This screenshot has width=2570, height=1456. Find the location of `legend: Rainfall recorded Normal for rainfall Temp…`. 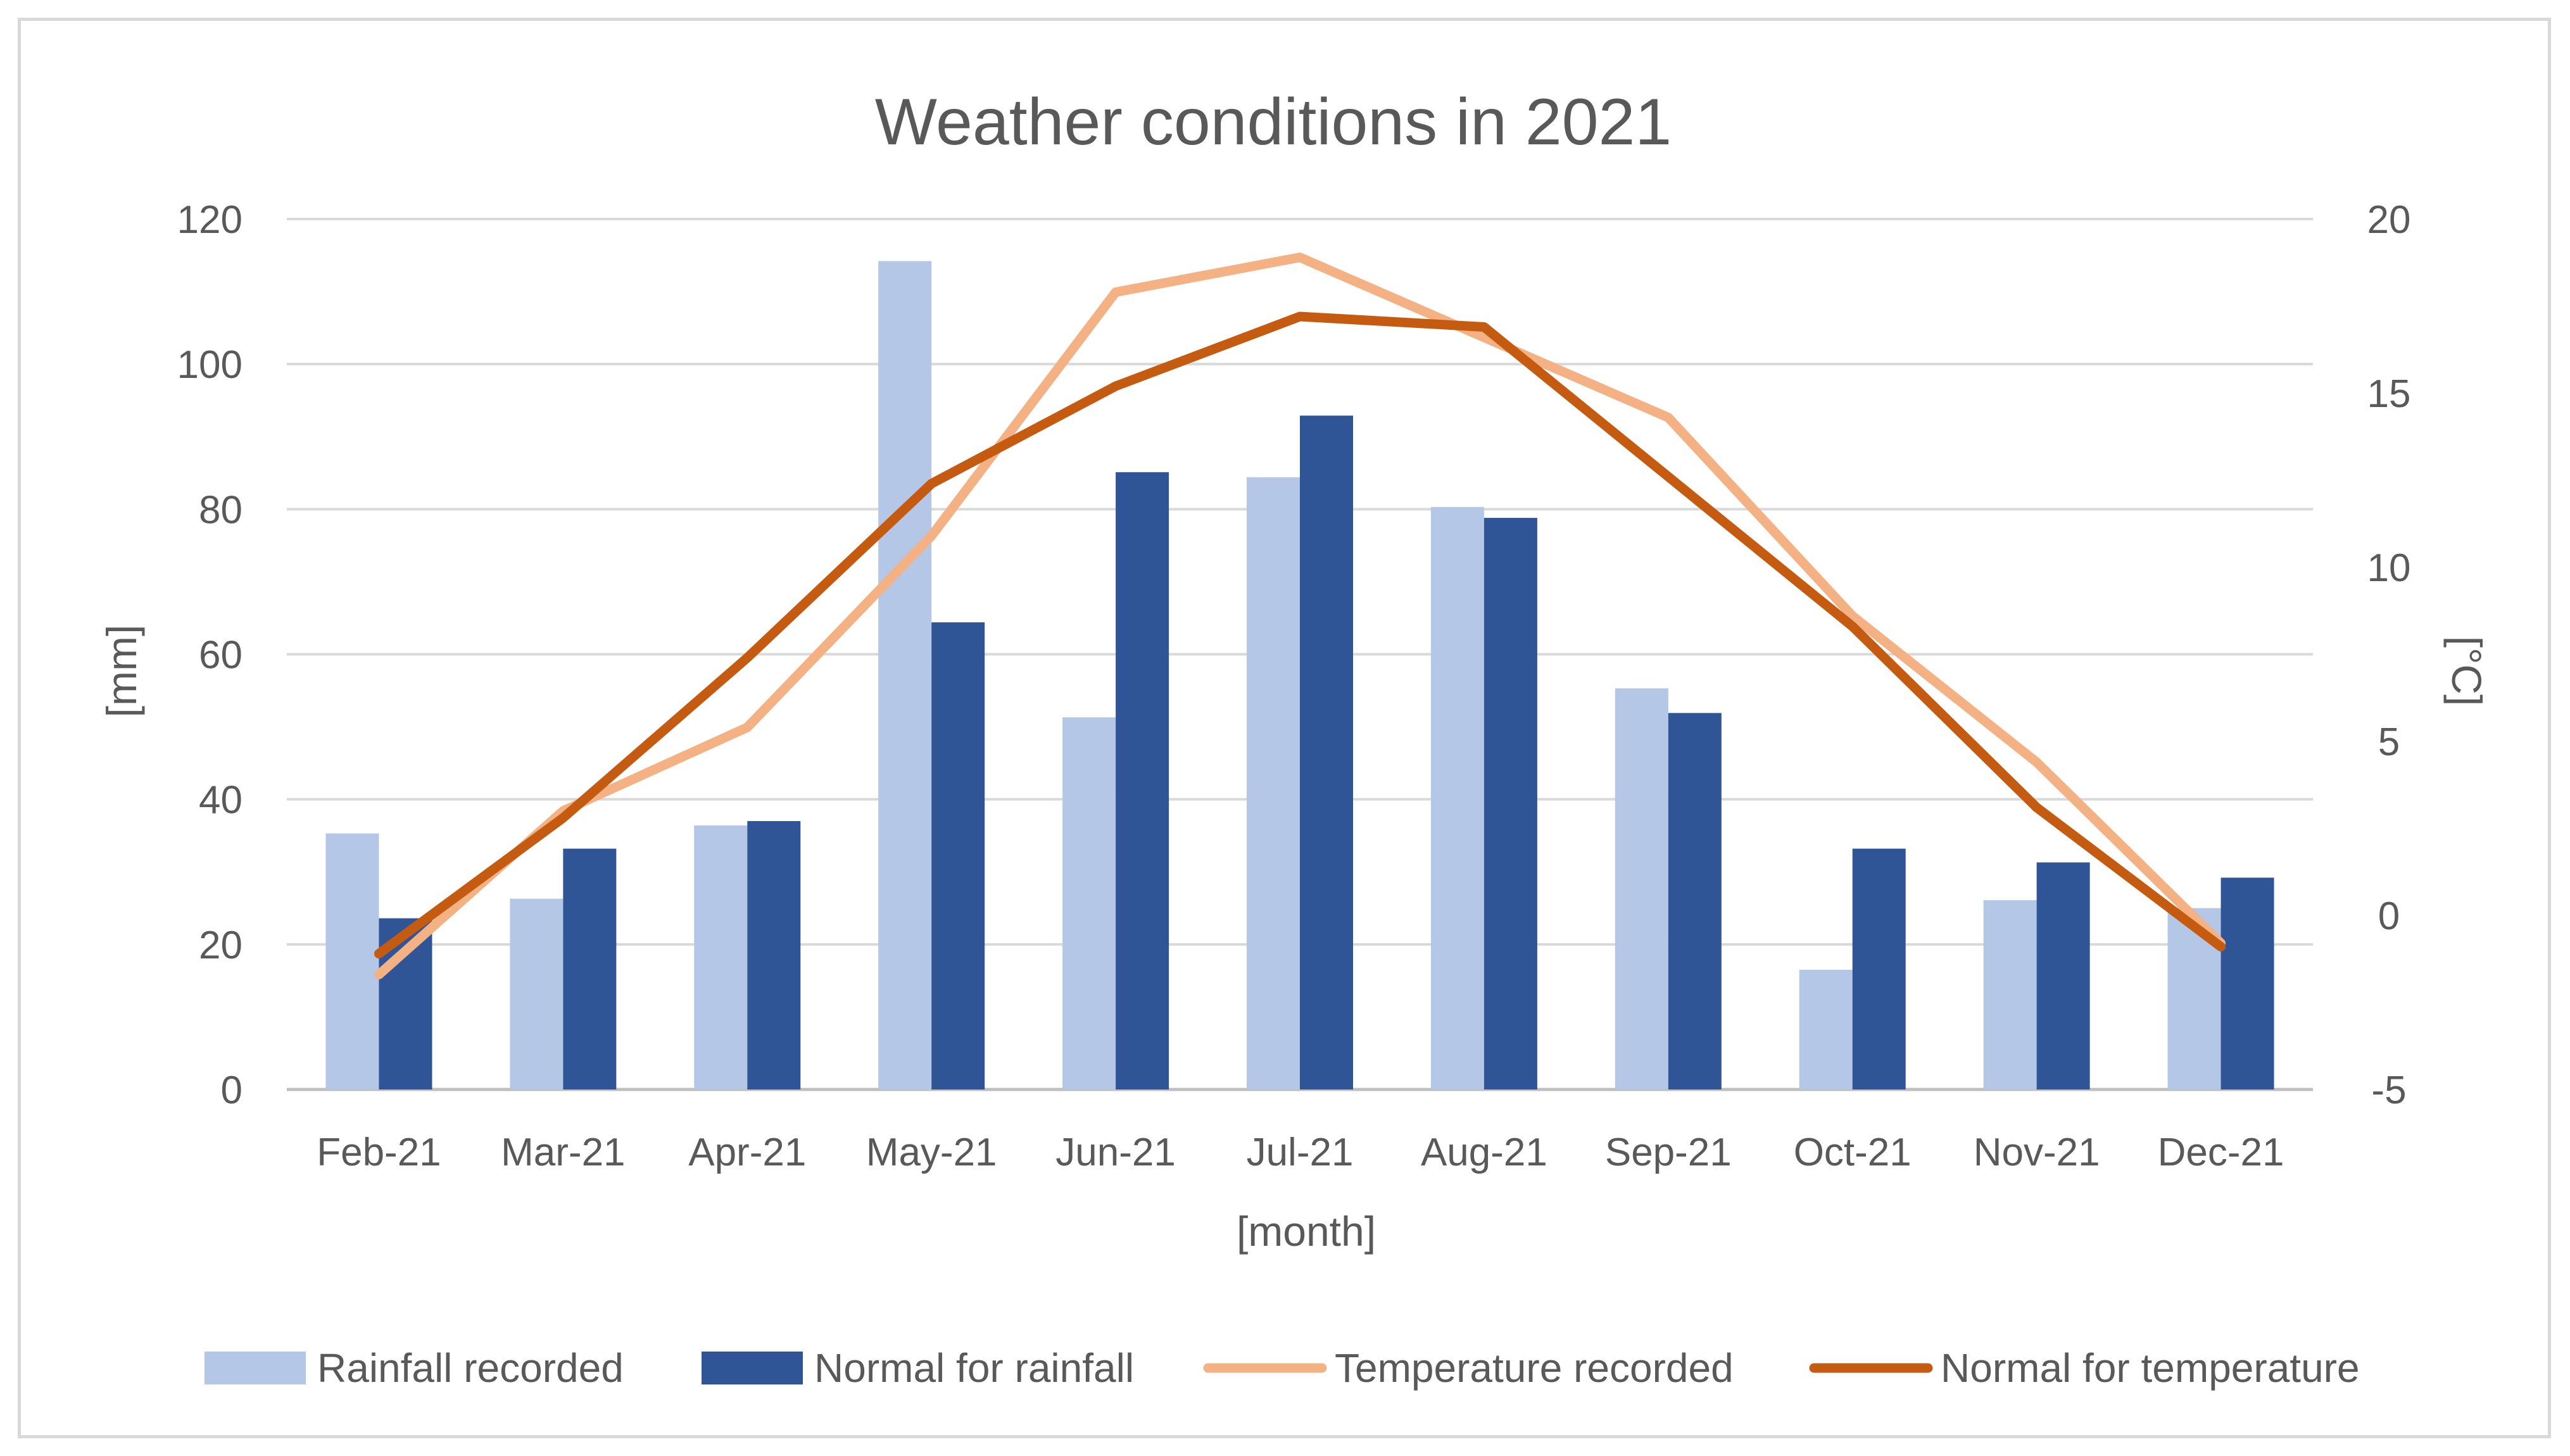

legend: Rainfall recorded Normal for rainfall Temp… is located at coordinates (1282, 1368).